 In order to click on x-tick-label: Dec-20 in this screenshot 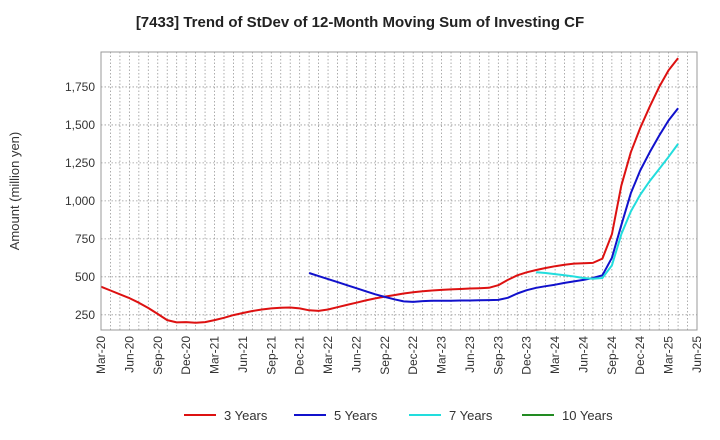, I will do `click(186, 355)`.